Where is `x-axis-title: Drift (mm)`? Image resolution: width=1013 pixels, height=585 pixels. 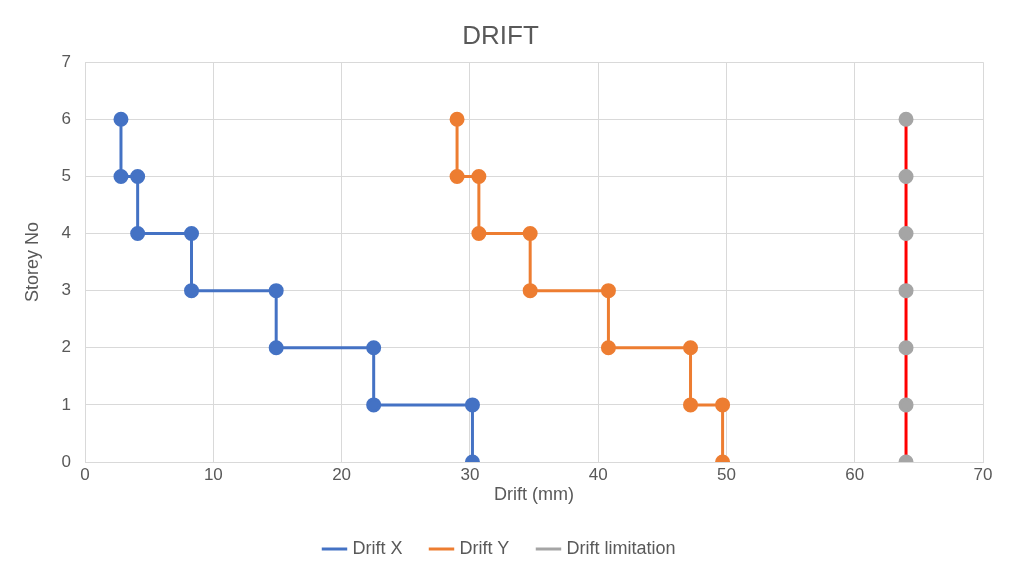 x-axis-title: Drift (mm) is located at coordinates (534, 494).